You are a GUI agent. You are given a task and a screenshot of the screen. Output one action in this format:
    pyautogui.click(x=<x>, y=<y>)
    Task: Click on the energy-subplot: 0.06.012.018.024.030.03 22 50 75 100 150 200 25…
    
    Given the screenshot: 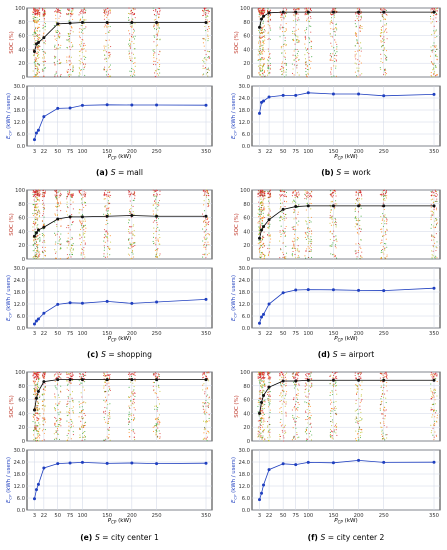 What is the action you would take?
    pyautogui.click(x=109, y=483)
    